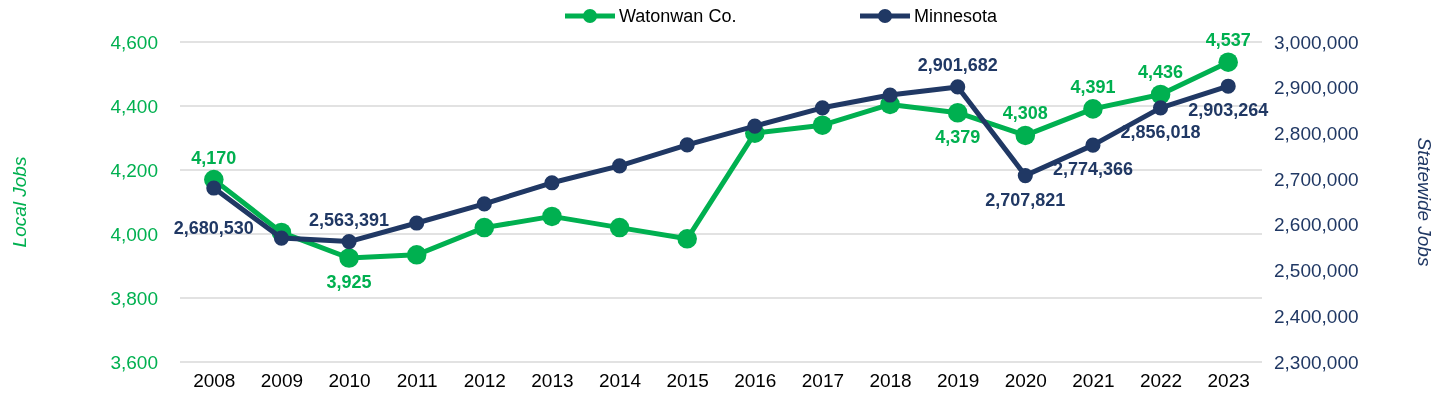 This screenshot has height=414, width=1447. I want to click on x-tick-label: 2008, so click(214, 381).